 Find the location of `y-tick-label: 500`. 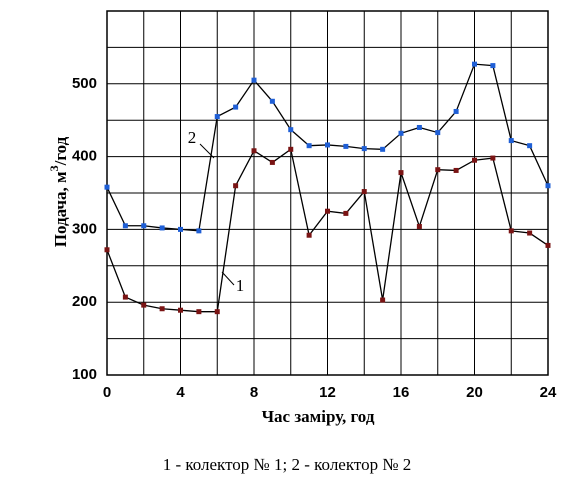

y-tick-label: 500 is located at coordinates (84, 83).